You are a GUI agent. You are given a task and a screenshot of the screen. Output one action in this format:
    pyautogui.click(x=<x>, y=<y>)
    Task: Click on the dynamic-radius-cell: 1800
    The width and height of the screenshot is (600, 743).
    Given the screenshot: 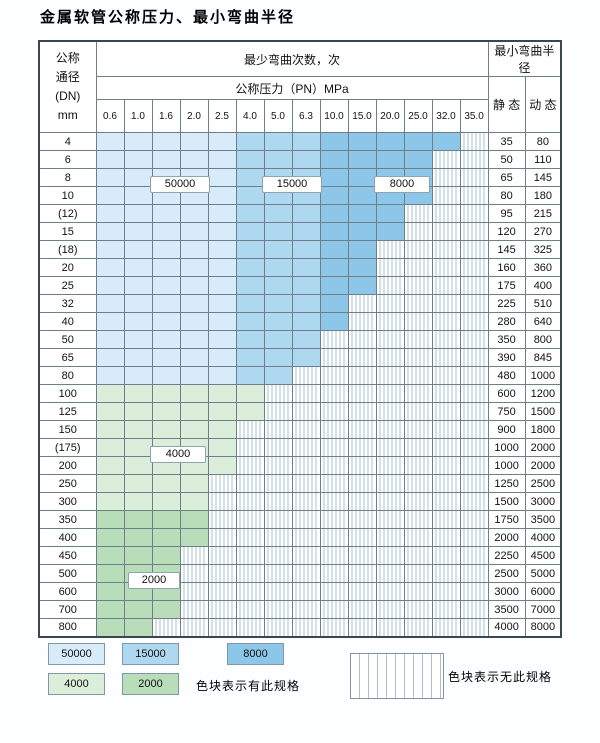 What is the action you would take?
    pyautogui.click(x=543, y=429)
    